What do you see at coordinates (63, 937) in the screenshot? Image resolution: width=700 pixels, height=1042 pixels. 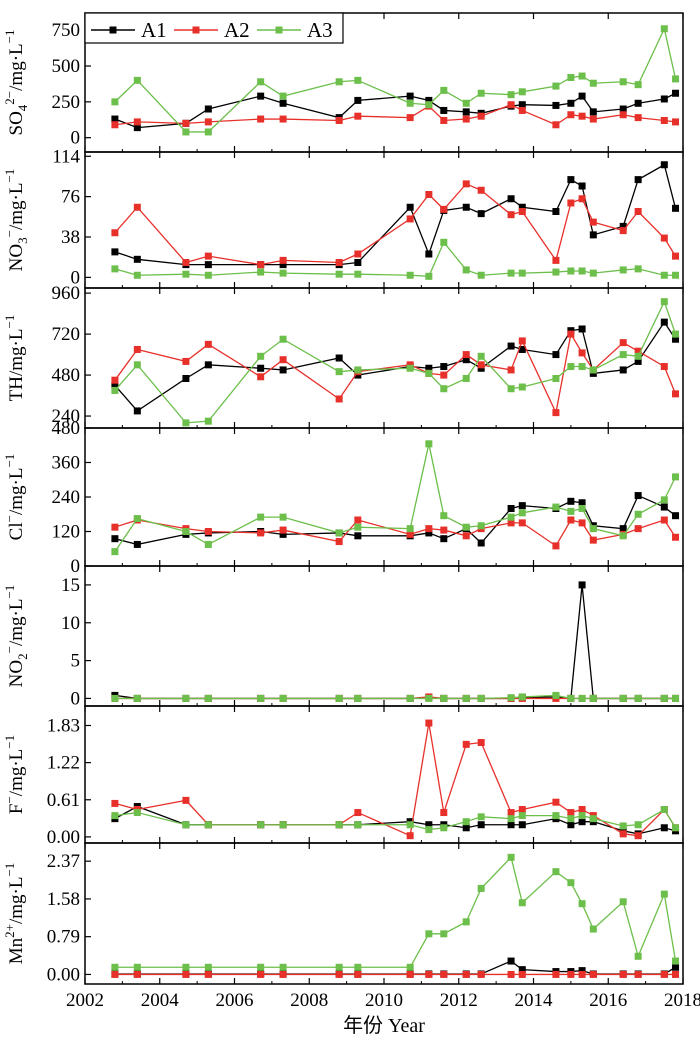 I see `y-tick-label: 0.79` at bounding box center [63, 937].